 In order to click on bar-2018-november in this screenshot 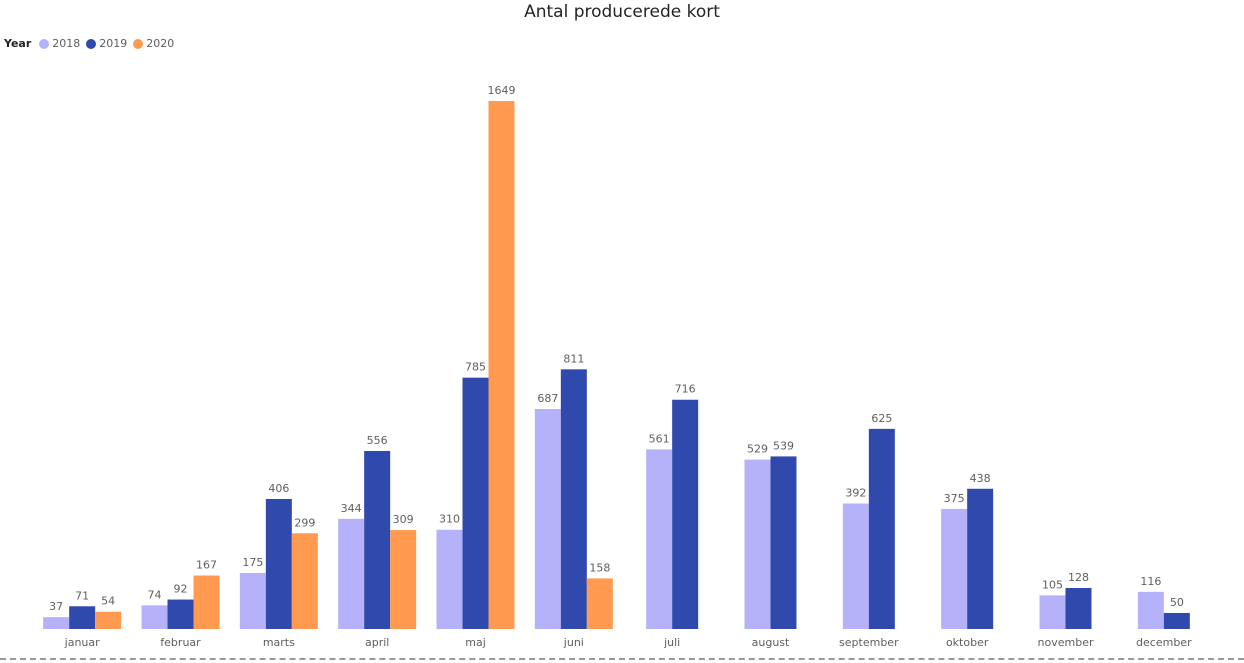, I will do `click(1052, 612)`.